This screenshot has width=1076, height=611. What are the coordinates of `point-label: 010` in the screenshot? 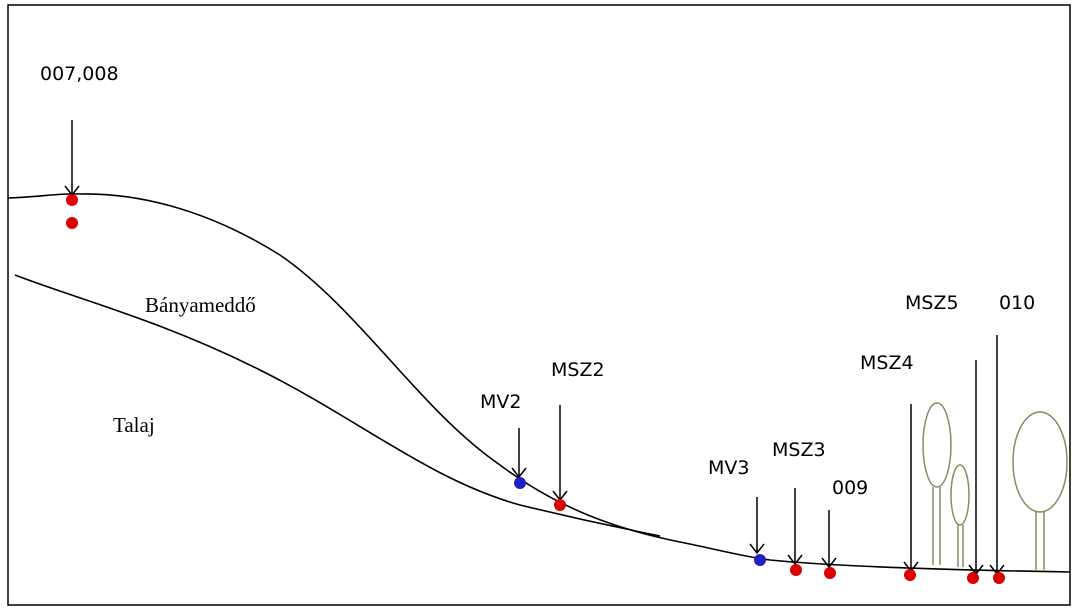 It's located at (1017, 303).